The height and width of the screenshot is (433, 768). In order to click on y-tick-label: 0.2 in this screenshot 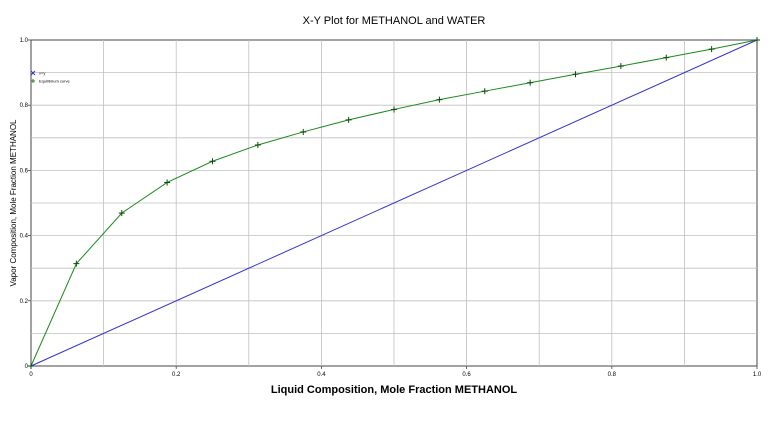, I will do `click(24, 302)`.